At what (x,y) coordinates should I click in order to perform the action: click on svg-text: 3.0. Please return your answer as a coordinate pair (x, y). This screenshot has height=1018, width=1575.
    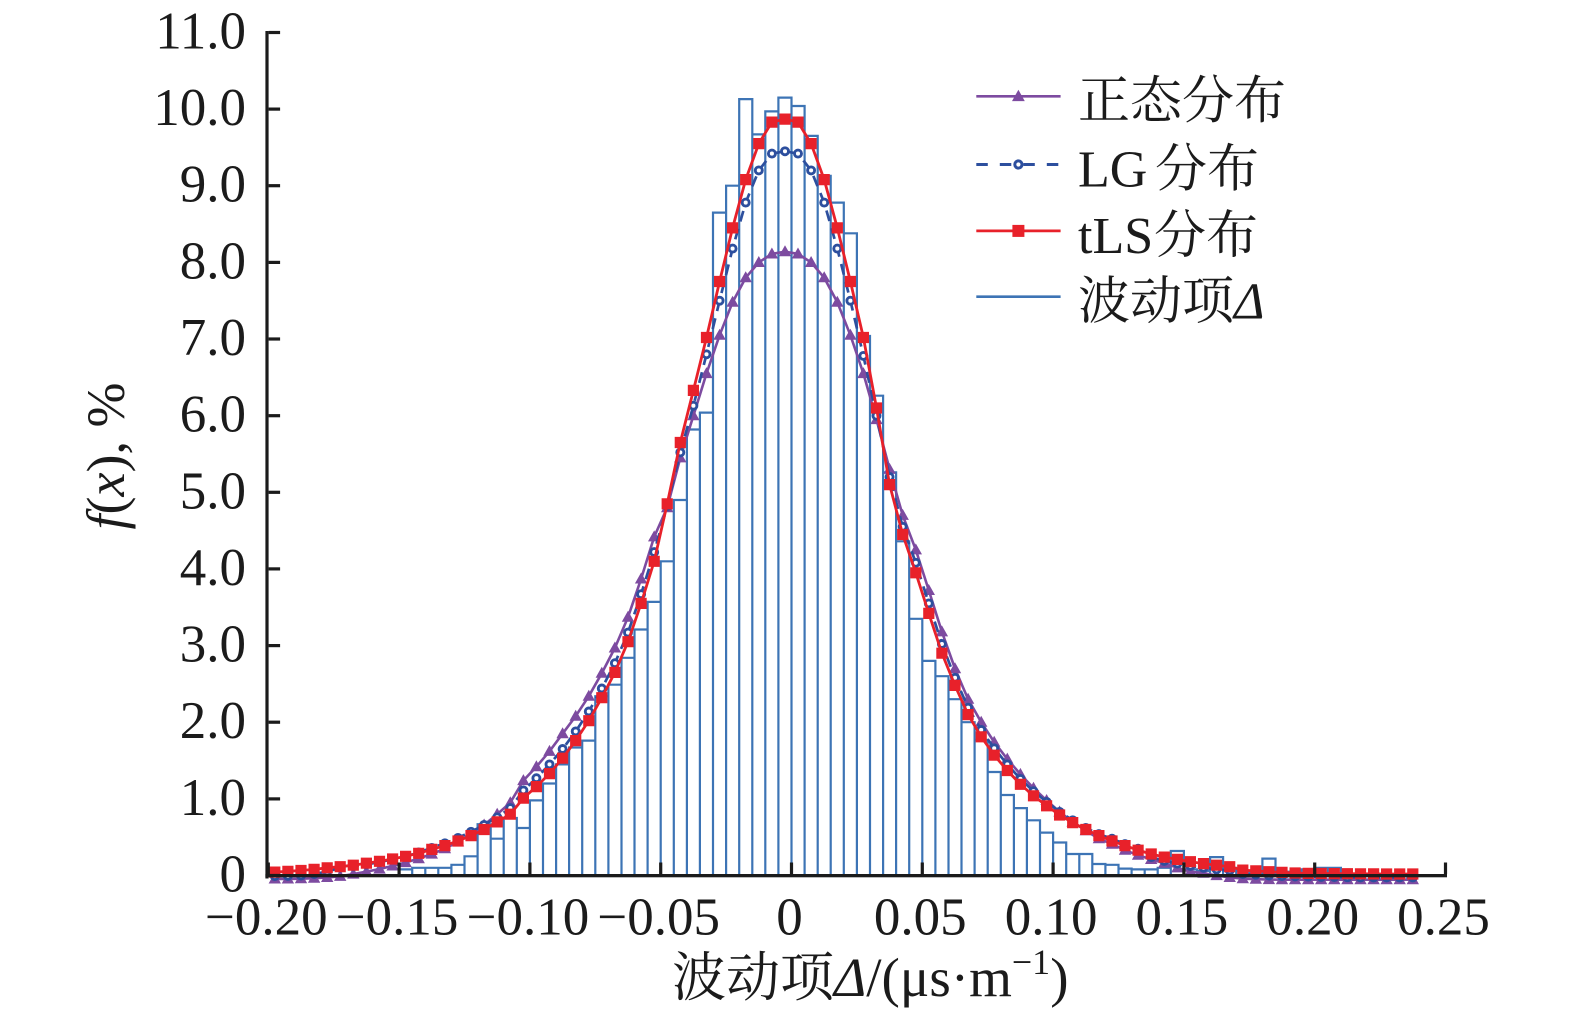
    Looking at the image, I should click on (213, 645).